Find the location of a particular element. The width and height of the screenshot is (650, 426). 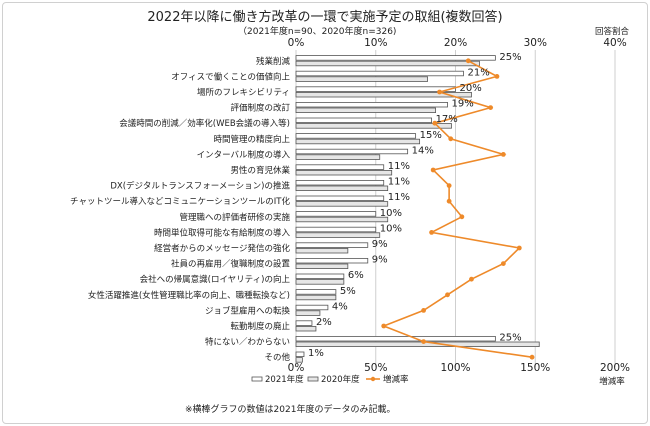

category-label: その他 is located at coordinates (277, 357).